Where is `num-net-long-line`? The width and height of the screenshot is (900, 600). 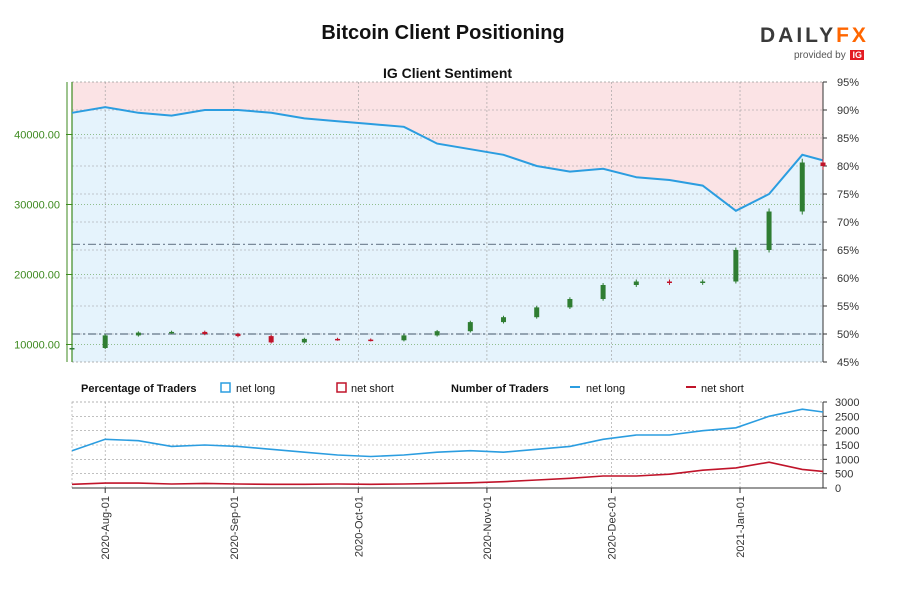 num-net-long-line is located at coordinates (447, 433).